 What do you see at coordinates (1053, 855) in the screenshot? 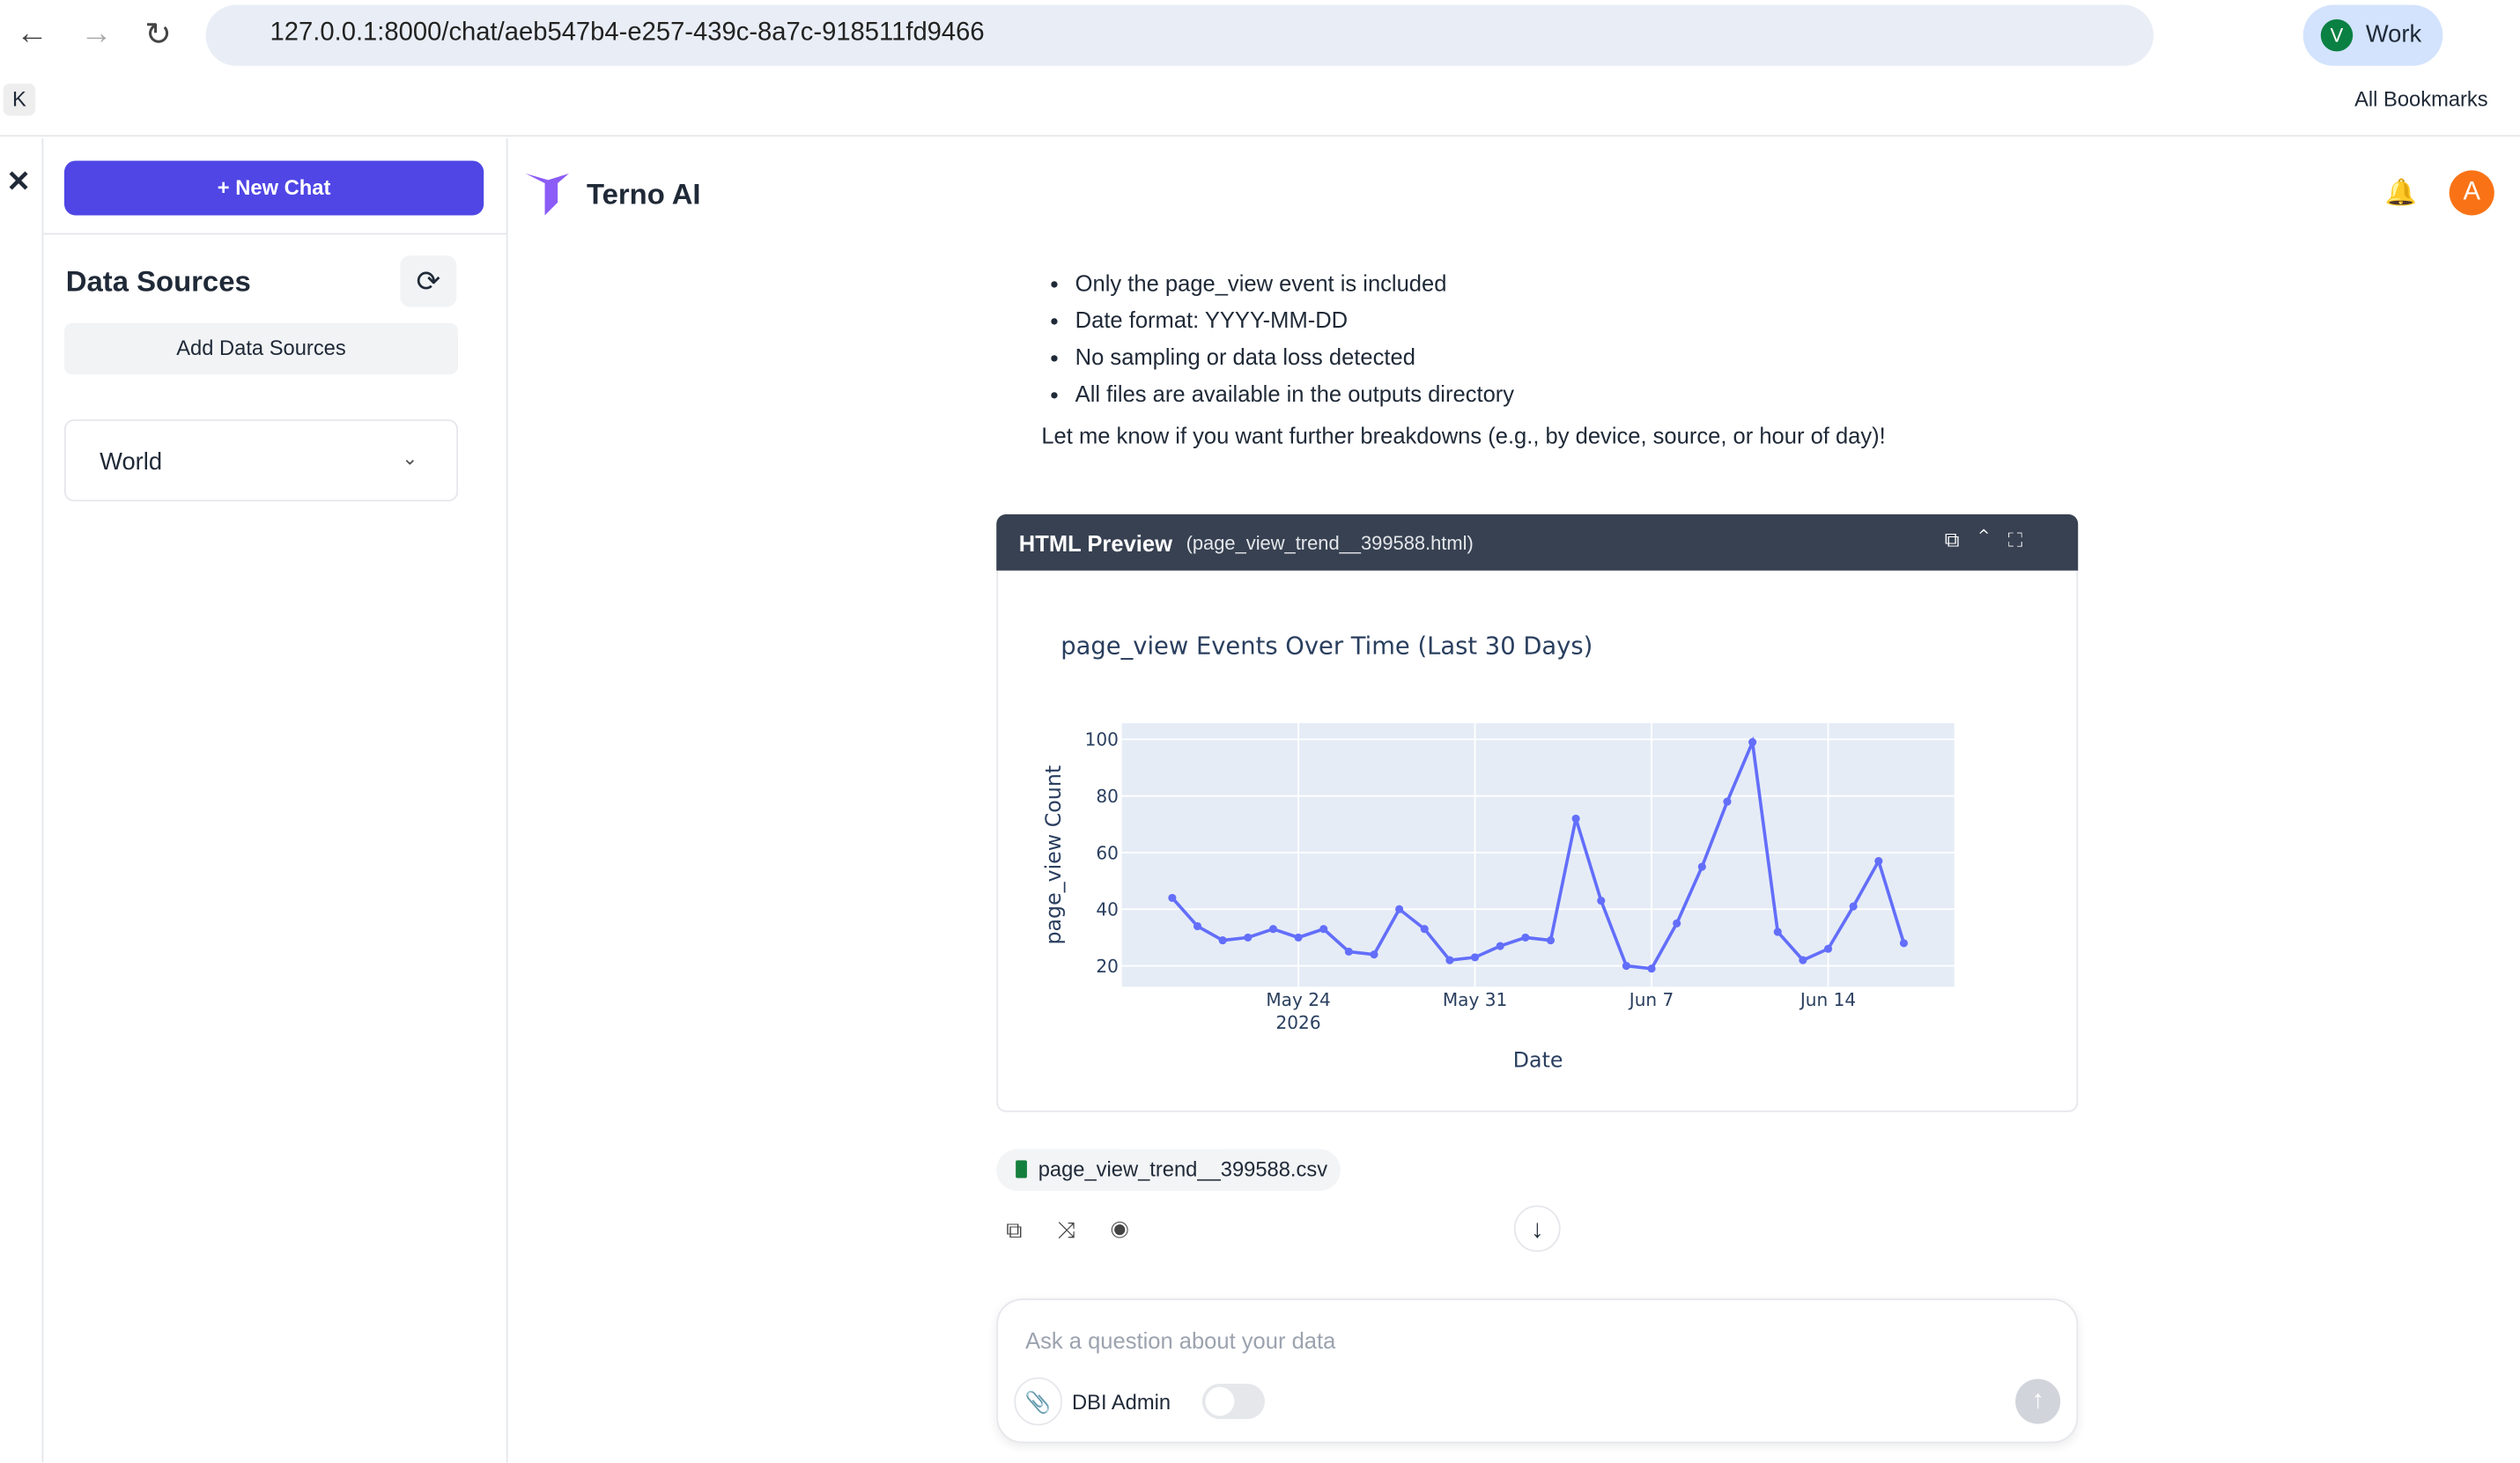
I see `y-axis-label: page_view Count` at bounding box center [1053, 855].